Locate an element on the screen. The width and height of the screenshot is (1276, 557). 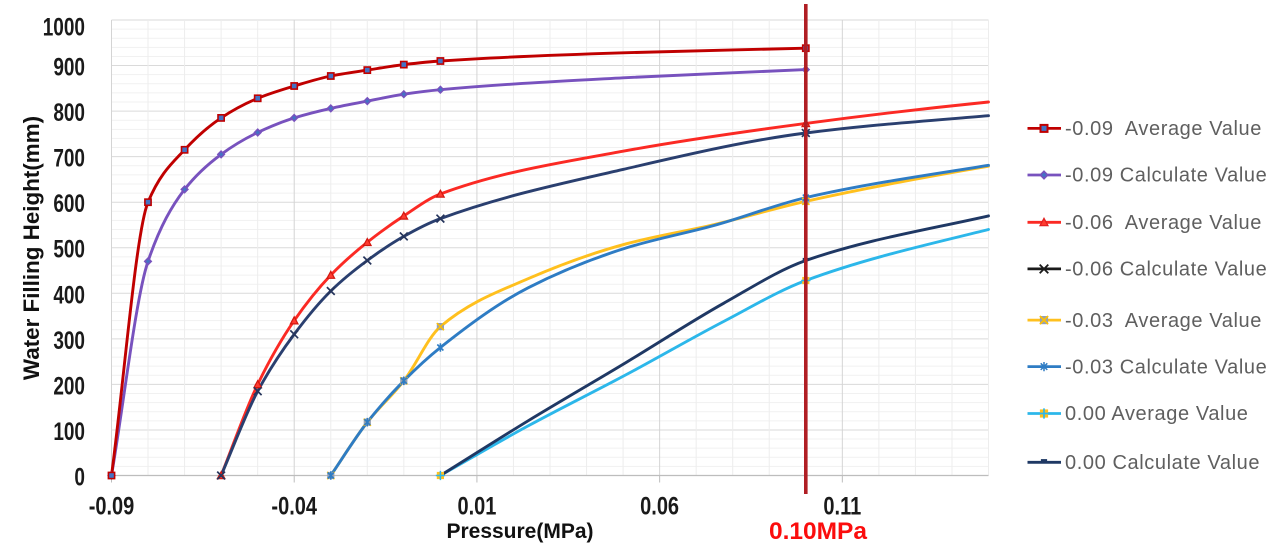
svg-text: 0.01 is located at coordinates (476, 505).